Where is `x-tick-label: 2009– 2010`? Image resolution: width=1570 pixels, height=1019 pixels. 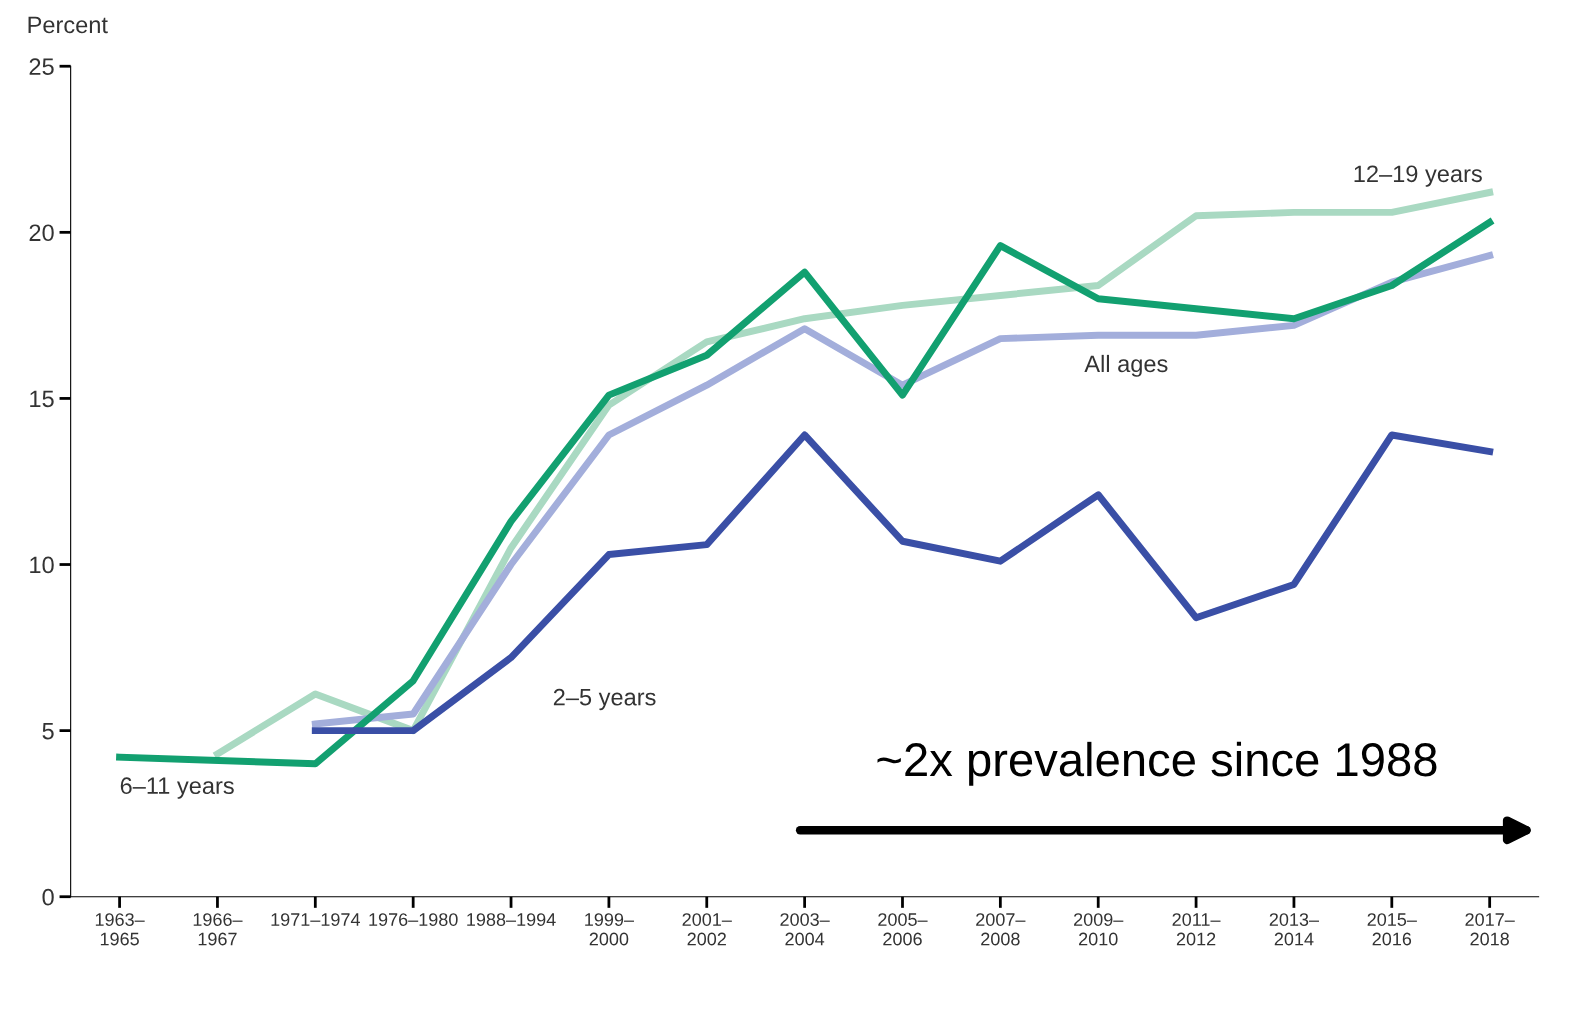 x-tick-label: 2009– 2010 is located at coordinates (1099, 929).